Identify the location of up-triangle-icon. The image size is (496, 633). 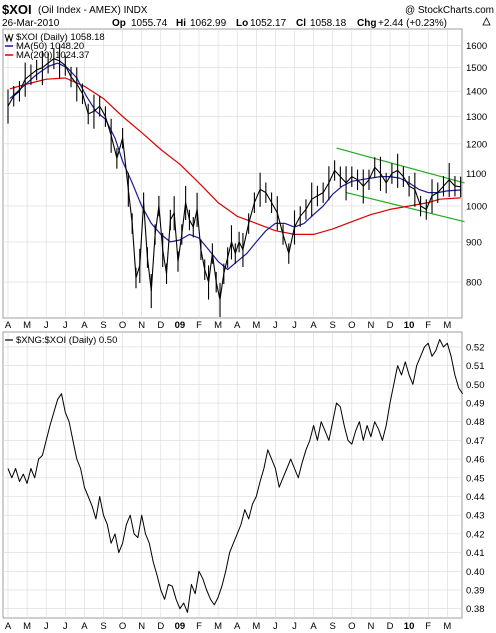
(486, 21).